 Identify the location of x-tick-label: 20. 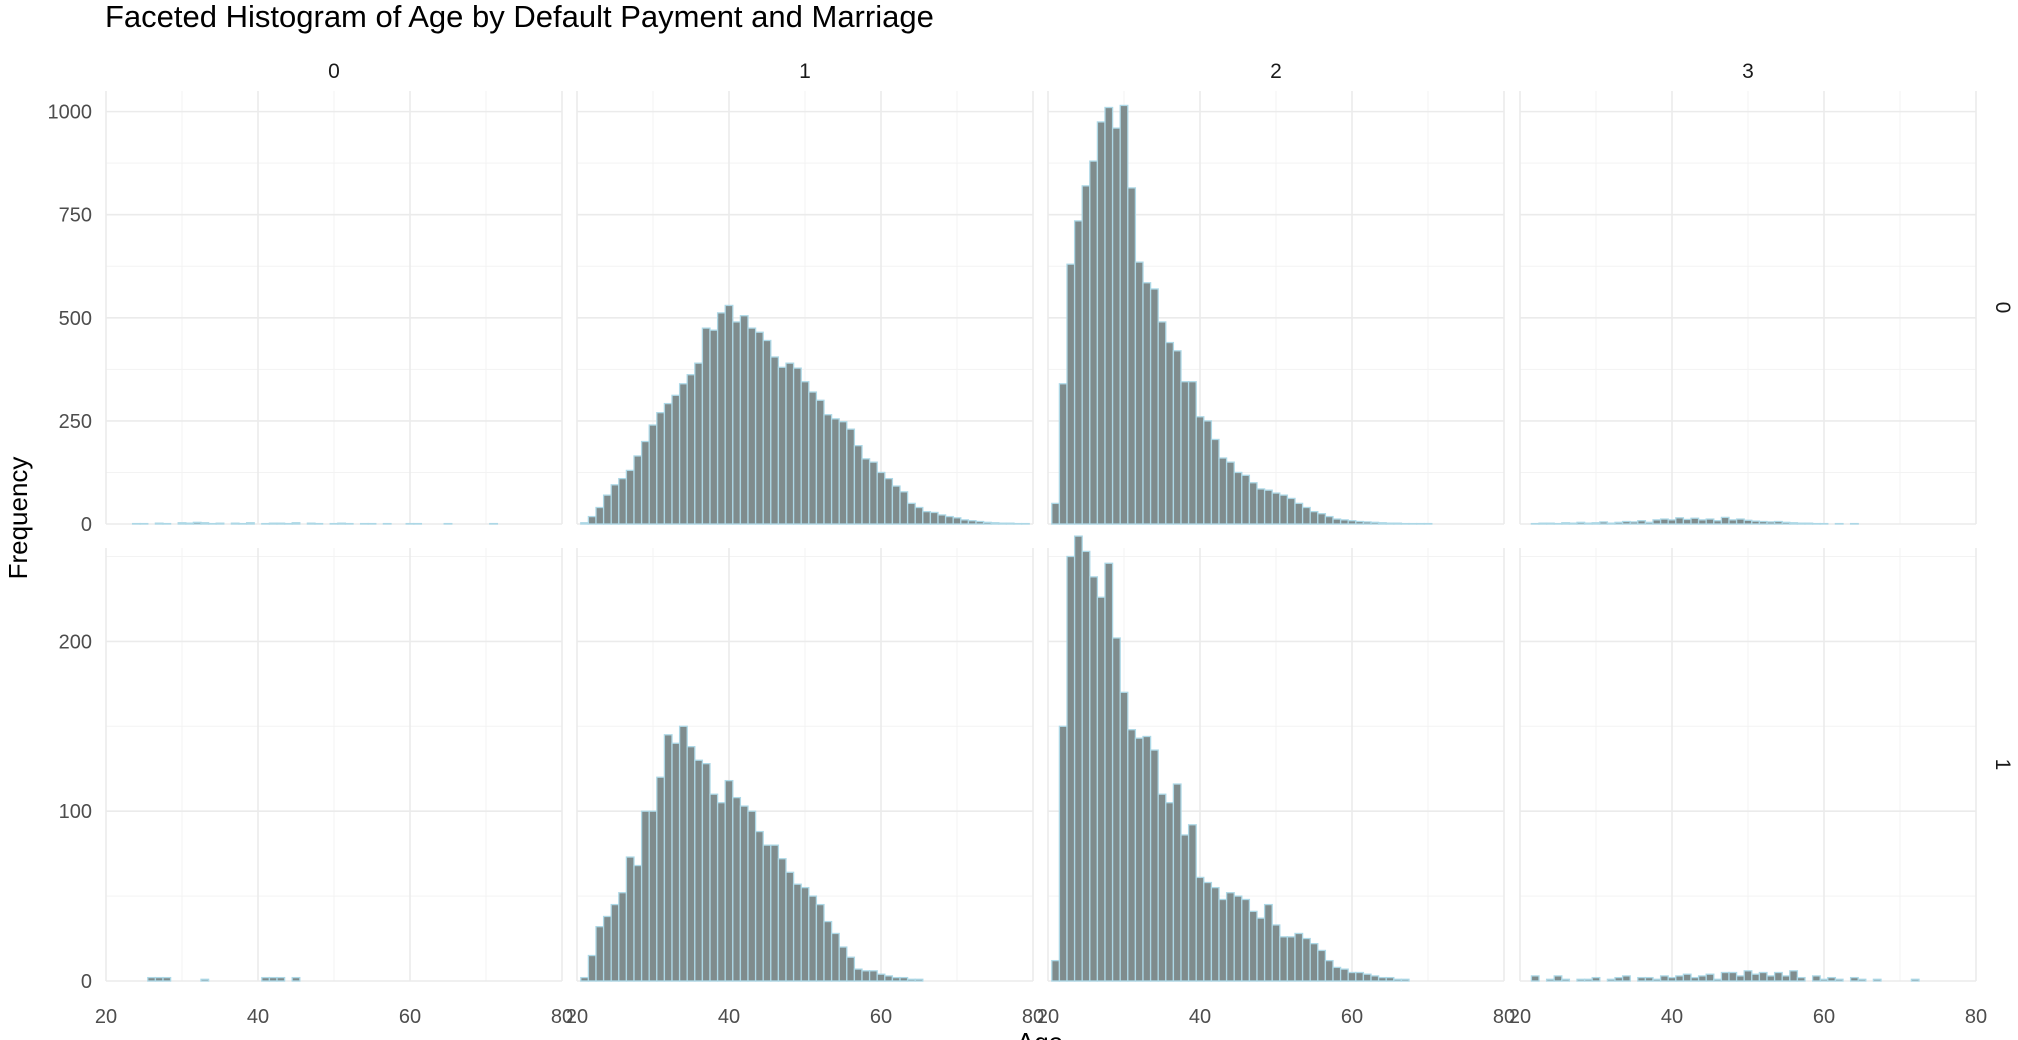
(1048, 1017).